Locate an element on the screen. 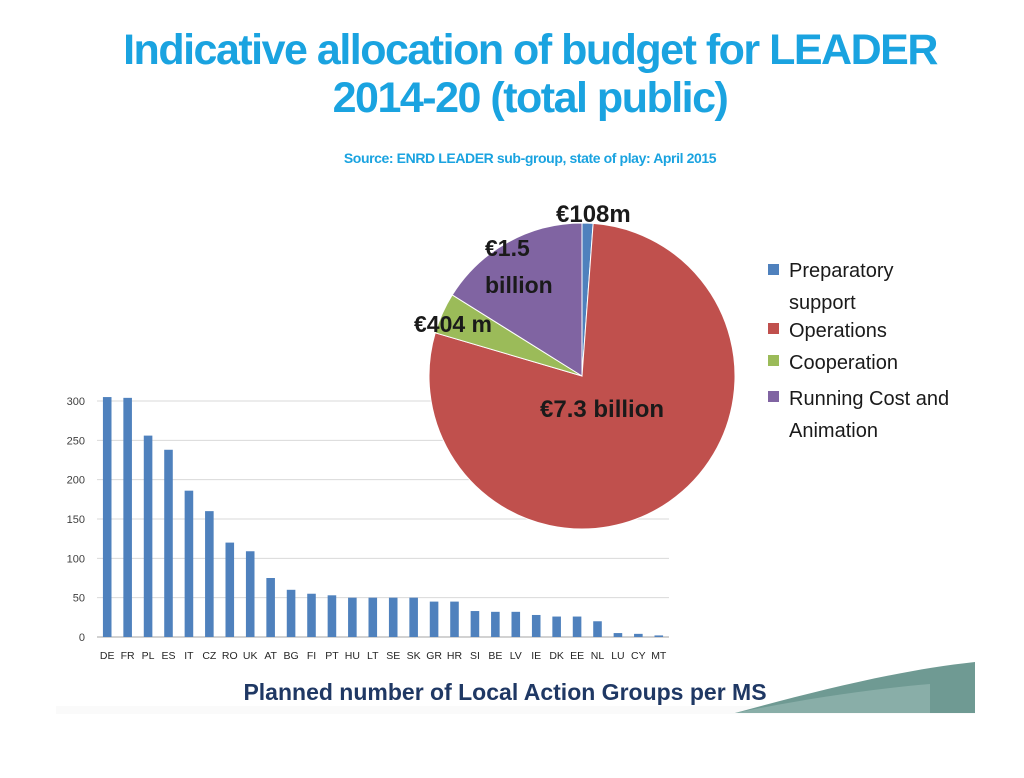 Image resolution: width=1024 pixels, height=778 pixels. bar-x-tick-label: MT is located at coordinates (659, 656).